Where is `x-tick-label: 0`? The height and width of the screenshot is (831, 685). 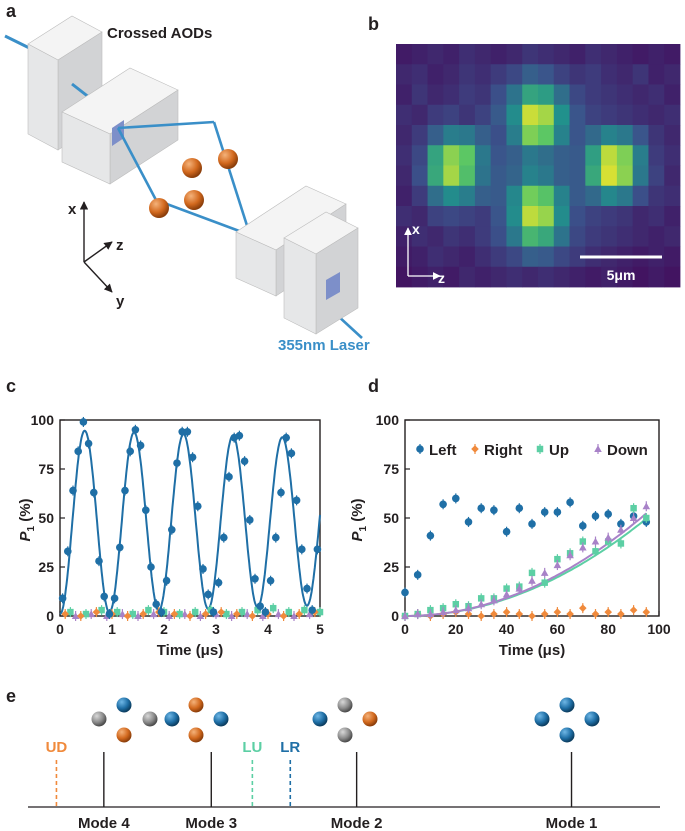
x-tick-label: 0 is located at coordinates (60, 629).